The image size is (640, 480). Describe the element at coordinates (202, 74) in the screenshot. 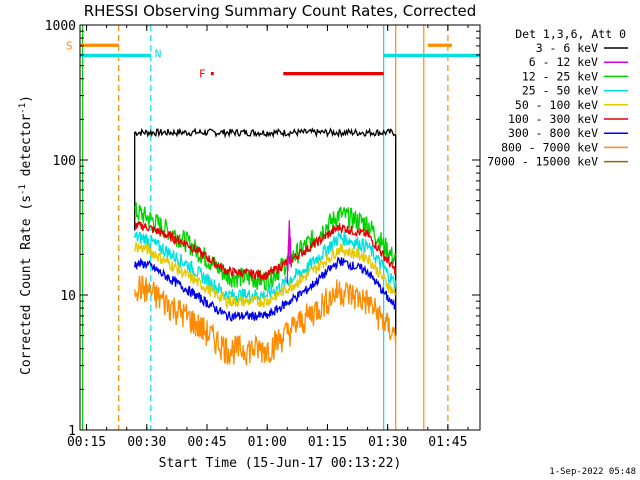

I see `flag-label-2: F` at that location.